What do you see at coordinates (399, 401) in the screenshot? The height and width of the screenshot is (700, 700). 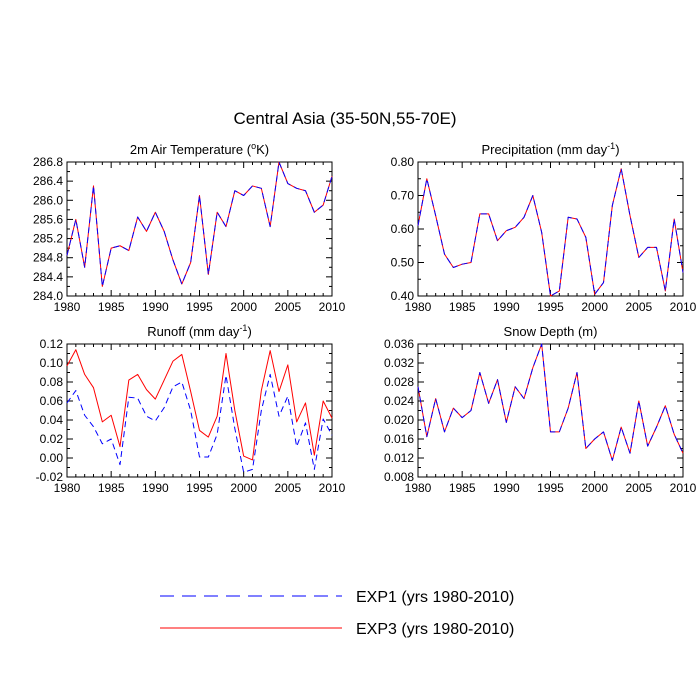 I see `y-tick-label: 0.024` at bounding box center [399, 401].